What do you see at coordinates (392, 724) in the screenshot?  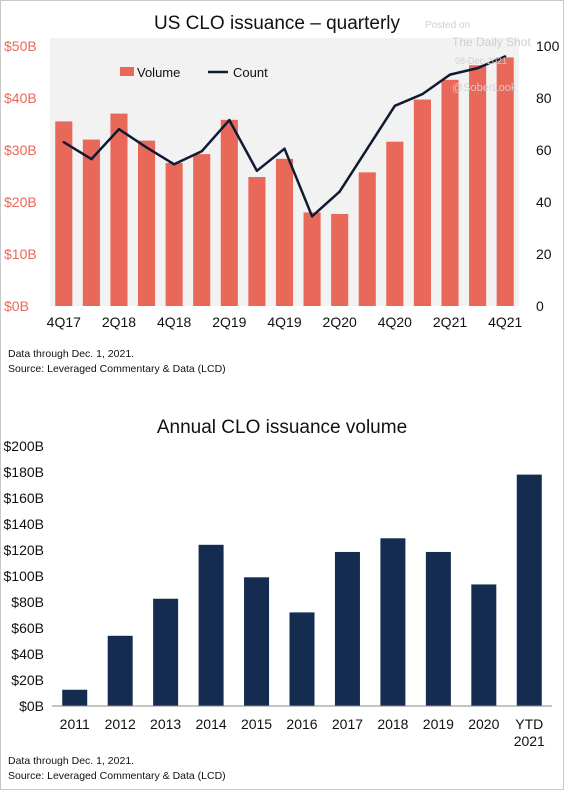 I see `annual-x-tick-2018: 2018` at bounding box center [392, 724].